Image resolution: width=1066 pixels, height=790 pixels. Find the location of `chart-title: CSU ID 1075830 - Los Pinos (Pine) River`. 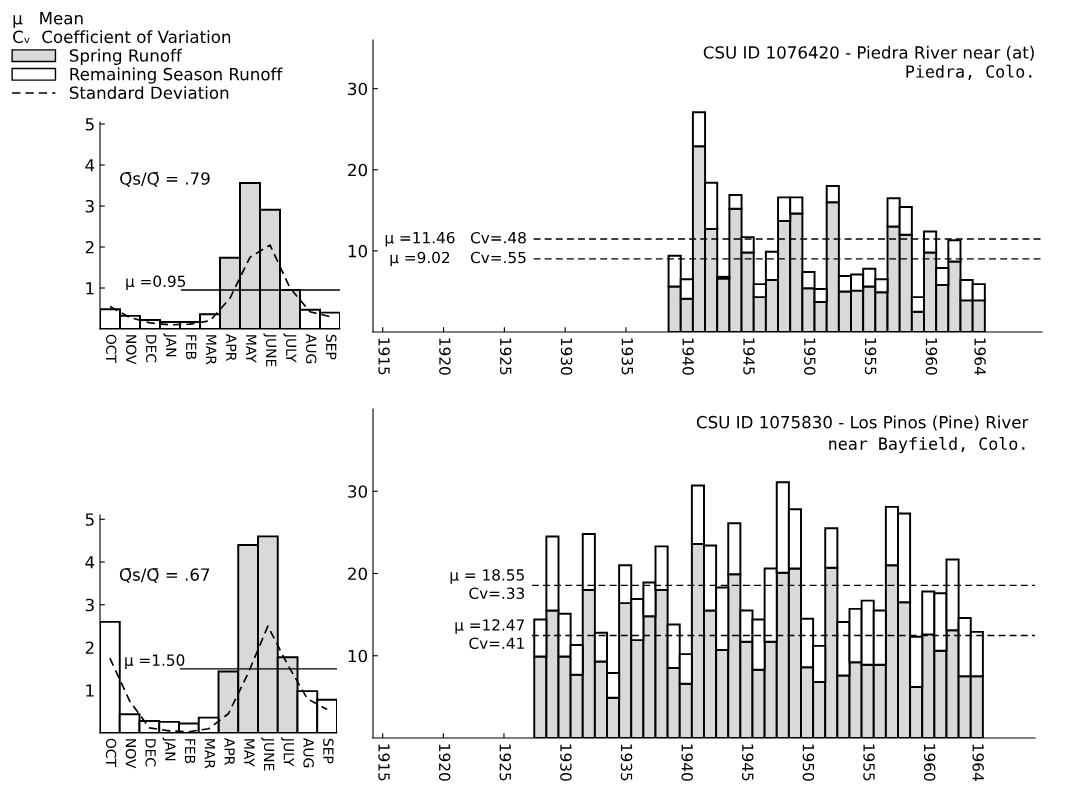

chart-title: CSU ID 1075830 - Los Pinos (Pine) River is located at coordinates (862, 423).